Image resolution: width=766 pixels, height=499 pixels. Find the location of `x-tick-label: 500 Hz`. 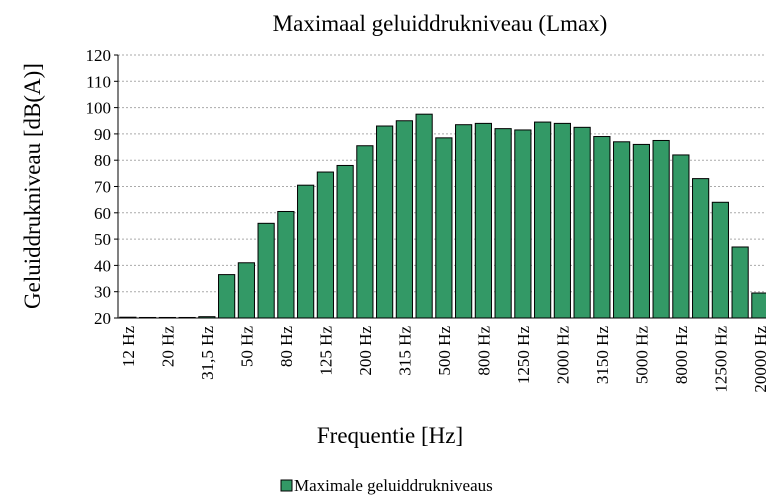

x-tick-label: 500 Hz is located at coordinates (444, 351).